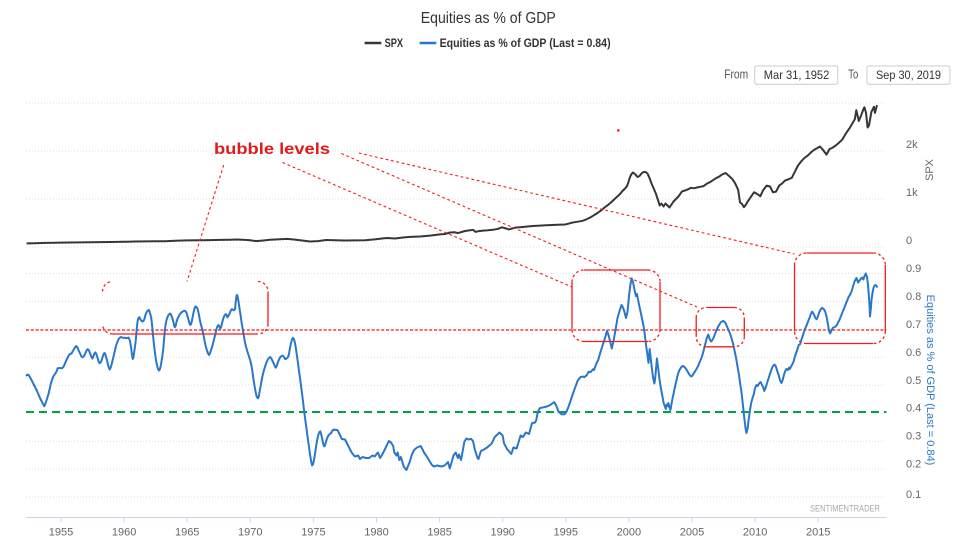  Describe the element at coordinates (913, 353) in the screenshot. I see `svg-text: 0.6` at that location.